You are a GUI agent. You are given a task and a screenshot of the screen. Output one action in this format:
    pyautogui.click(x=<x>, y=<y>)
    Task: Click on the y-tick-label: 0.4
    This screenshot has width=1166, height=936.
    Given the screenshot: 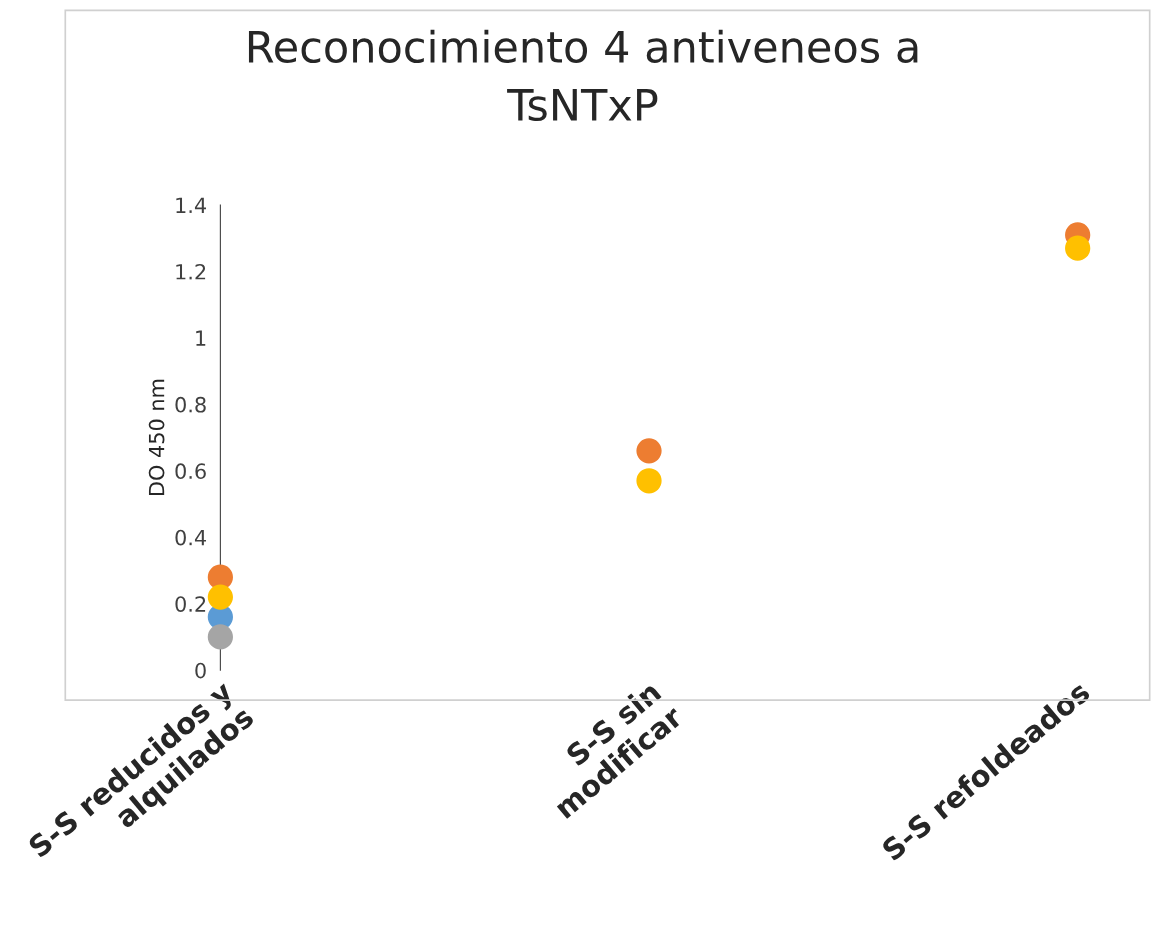 What is the action you would take?
    pyautogui.click(x=191, y=537)
    